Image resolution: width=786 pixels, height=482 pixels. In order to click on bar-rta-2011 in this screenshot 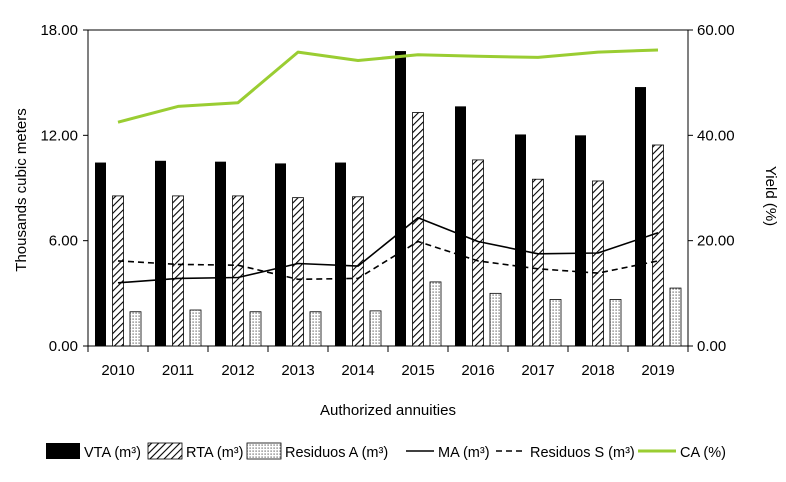, I will do `click(178, 271)`.